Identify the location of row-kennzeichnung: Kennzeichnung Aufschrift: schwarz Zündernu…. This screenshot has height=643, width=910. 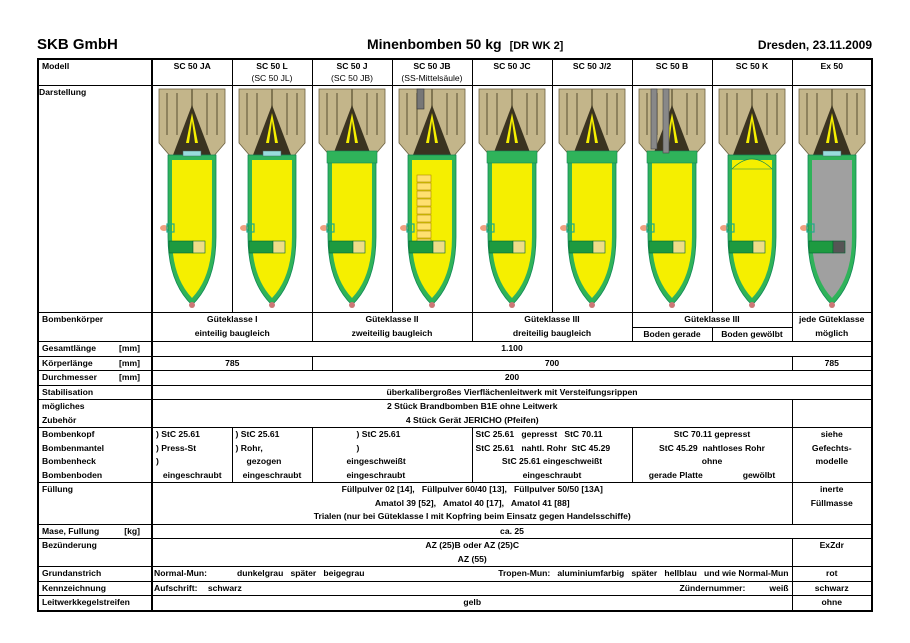
(455, 588).